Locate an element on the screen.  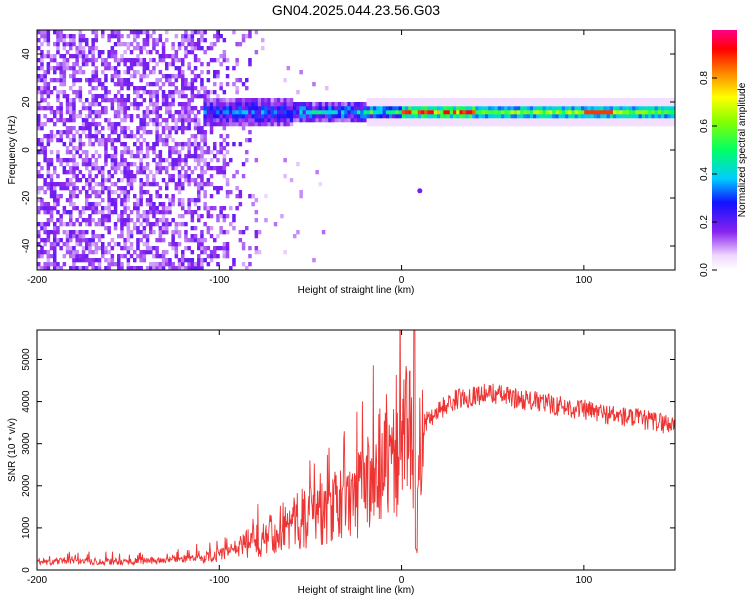
figure-title: GN04.2025.044.23.56.G03 is located at coordinates (356, 10).